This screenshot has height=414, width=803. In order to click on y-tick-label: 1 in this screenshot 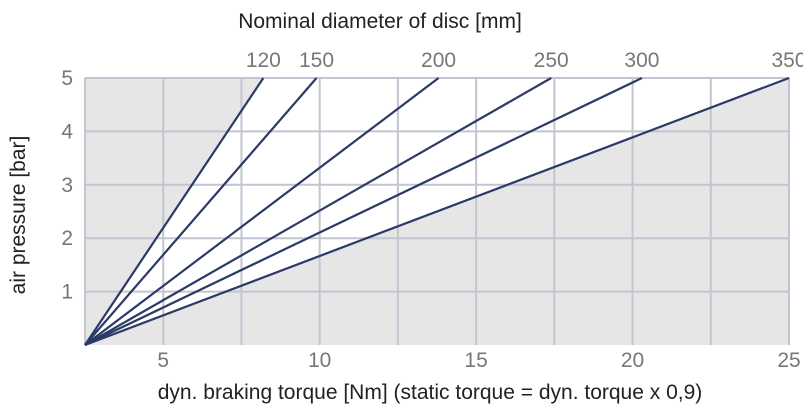, I will do `click(67, 292)`.